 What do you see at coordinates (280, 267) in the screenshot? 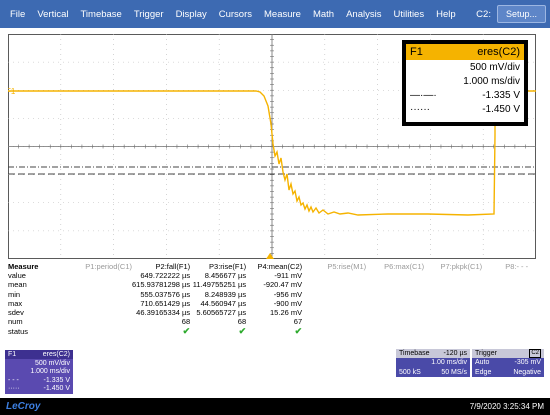
I see `measure-header-p4: P4:mean(C2)` at bounding box center [280, 267].